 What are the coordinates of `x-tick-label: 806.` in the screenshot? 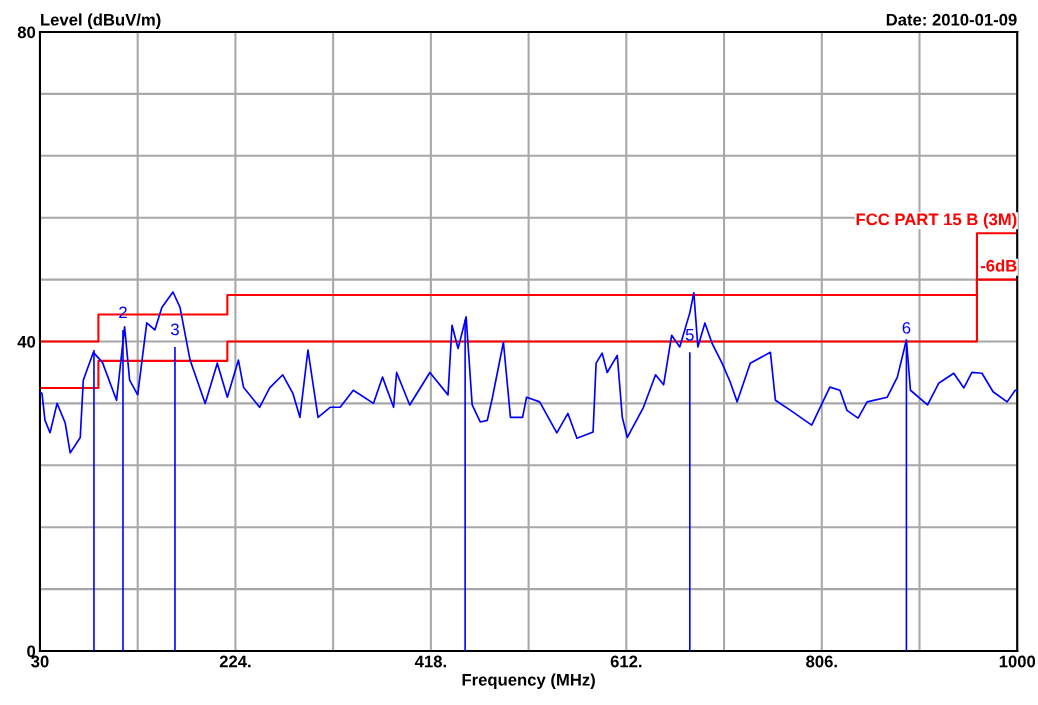 It's located at (821, 661).